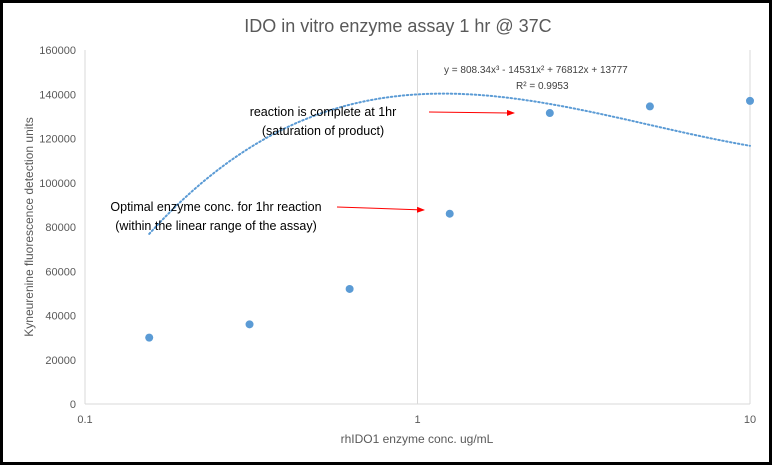 This screenshot has width=772, height=465. What do you see at coordinates (397, 26) in the screenshot?
I see `chart-title: IDO in vitro enzyme assay 1 hr @ 37C` at bounding box center [397, 26].